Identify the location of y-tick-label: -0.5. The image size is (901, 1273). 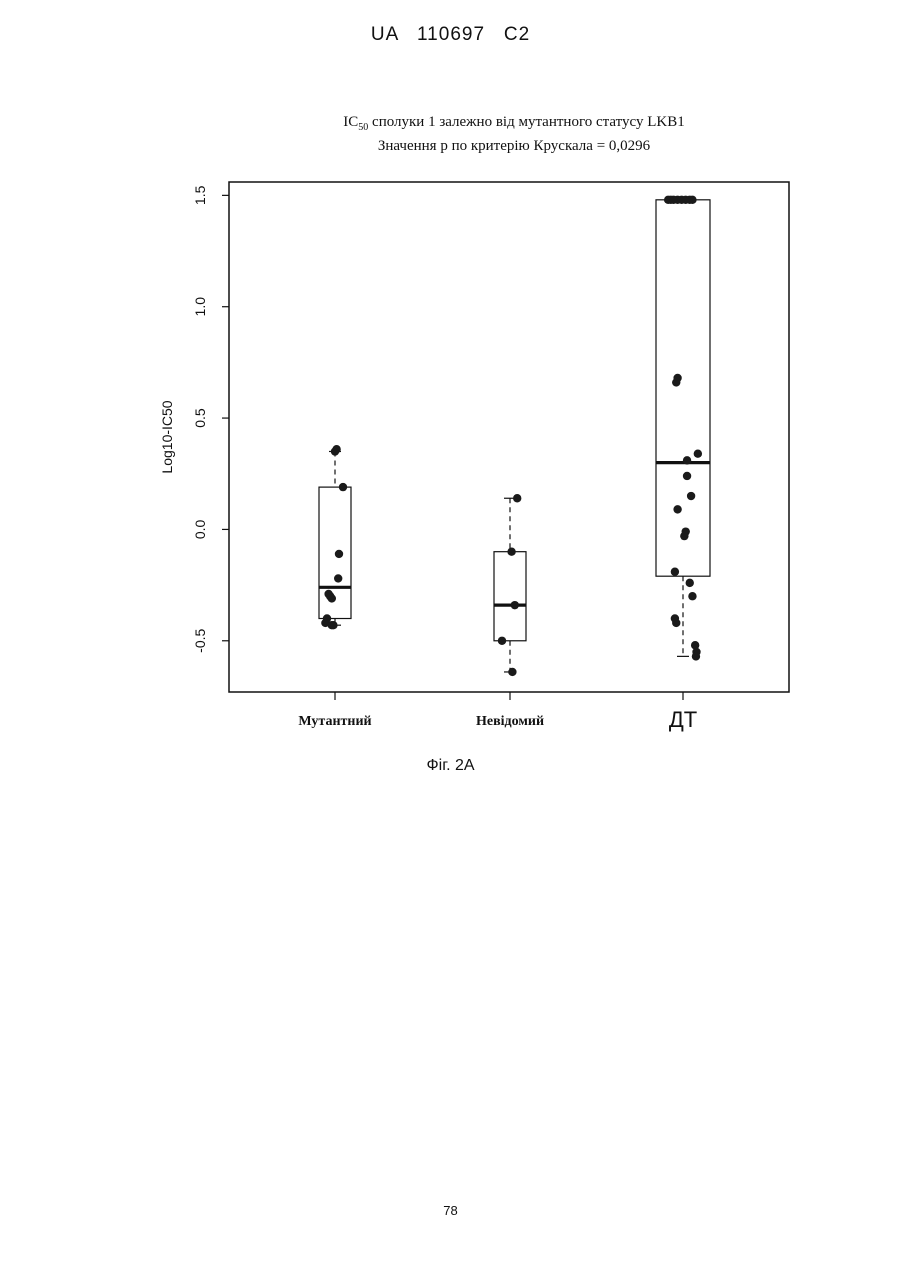
(200, 641).